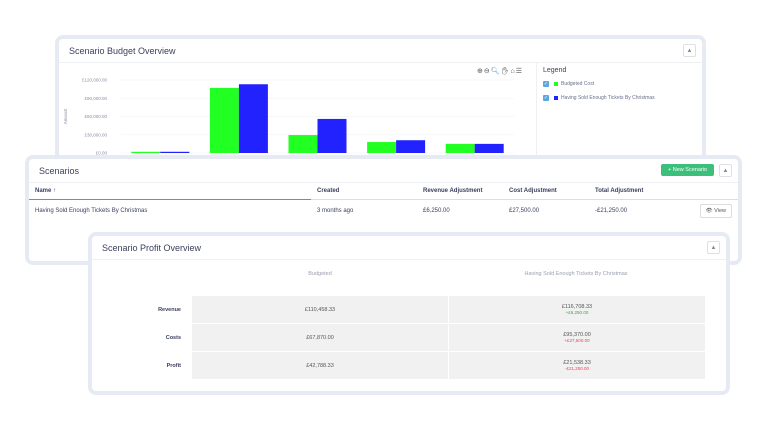 This screenshot has width=768, height=432. What do you see at coordinates (320, 274) in the screenshot?
I see `column-budgeted: Budgeted` at bounding box center [320, 274].